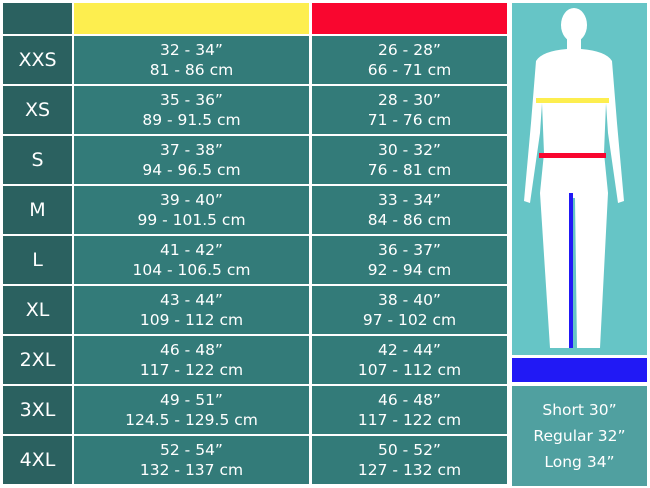  I want to click on chest-inches: 37 - 38”, so click(191, 150).